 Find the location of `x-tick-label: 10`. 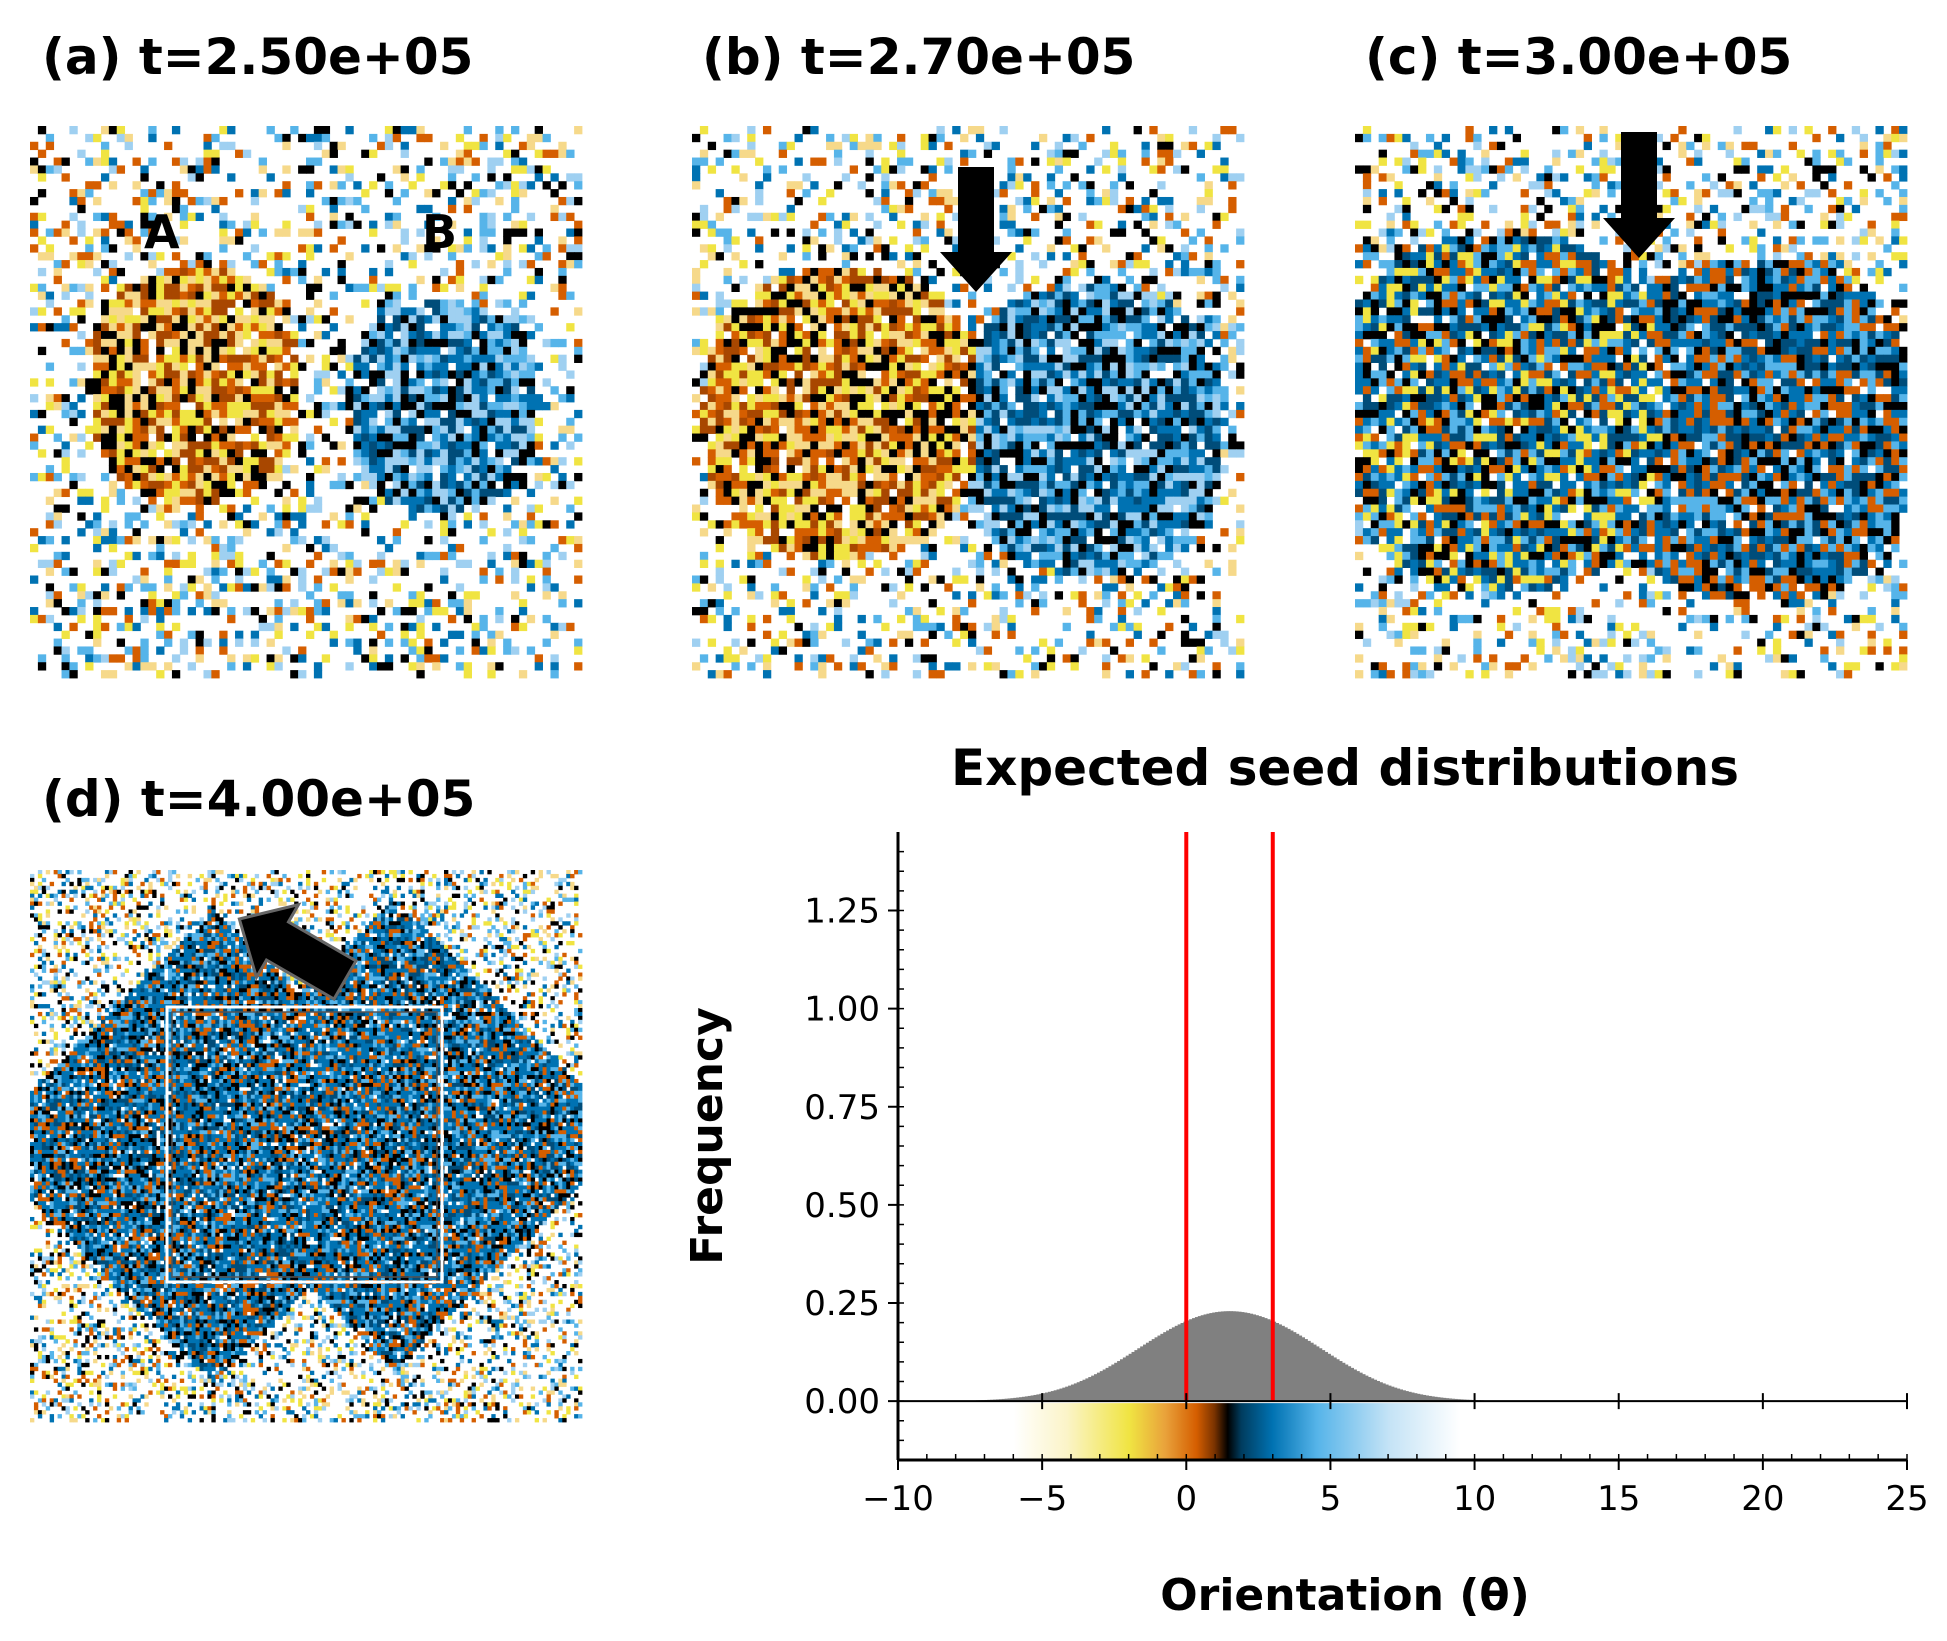

x-tick-label: 10 is located at coordinates (1474, 1499).